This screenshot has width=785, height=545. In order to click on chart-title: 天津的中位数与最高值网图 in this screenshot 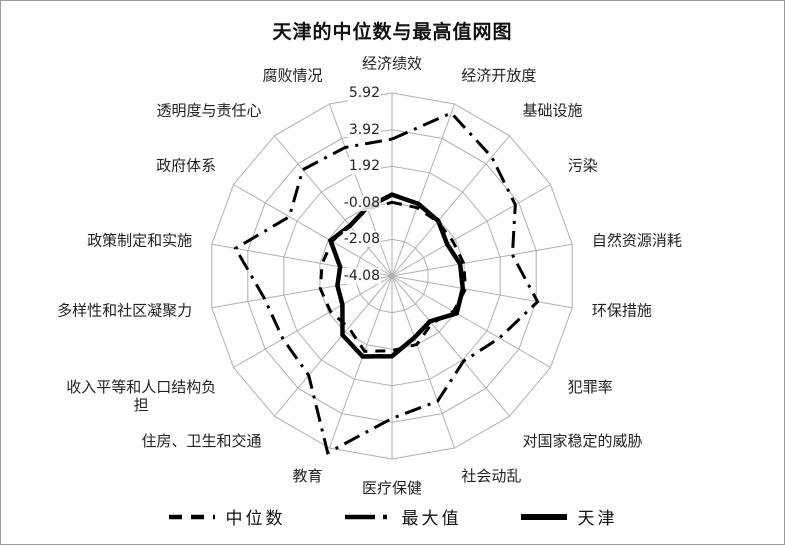, I will do `click(392, 32)`.